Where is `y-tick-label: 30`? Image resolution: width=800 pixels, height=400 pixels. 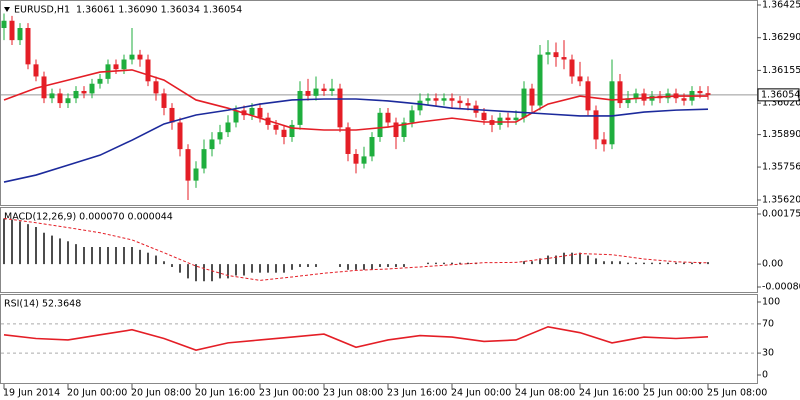 y-tick-label: 30 is located at coordinates (768, 353).